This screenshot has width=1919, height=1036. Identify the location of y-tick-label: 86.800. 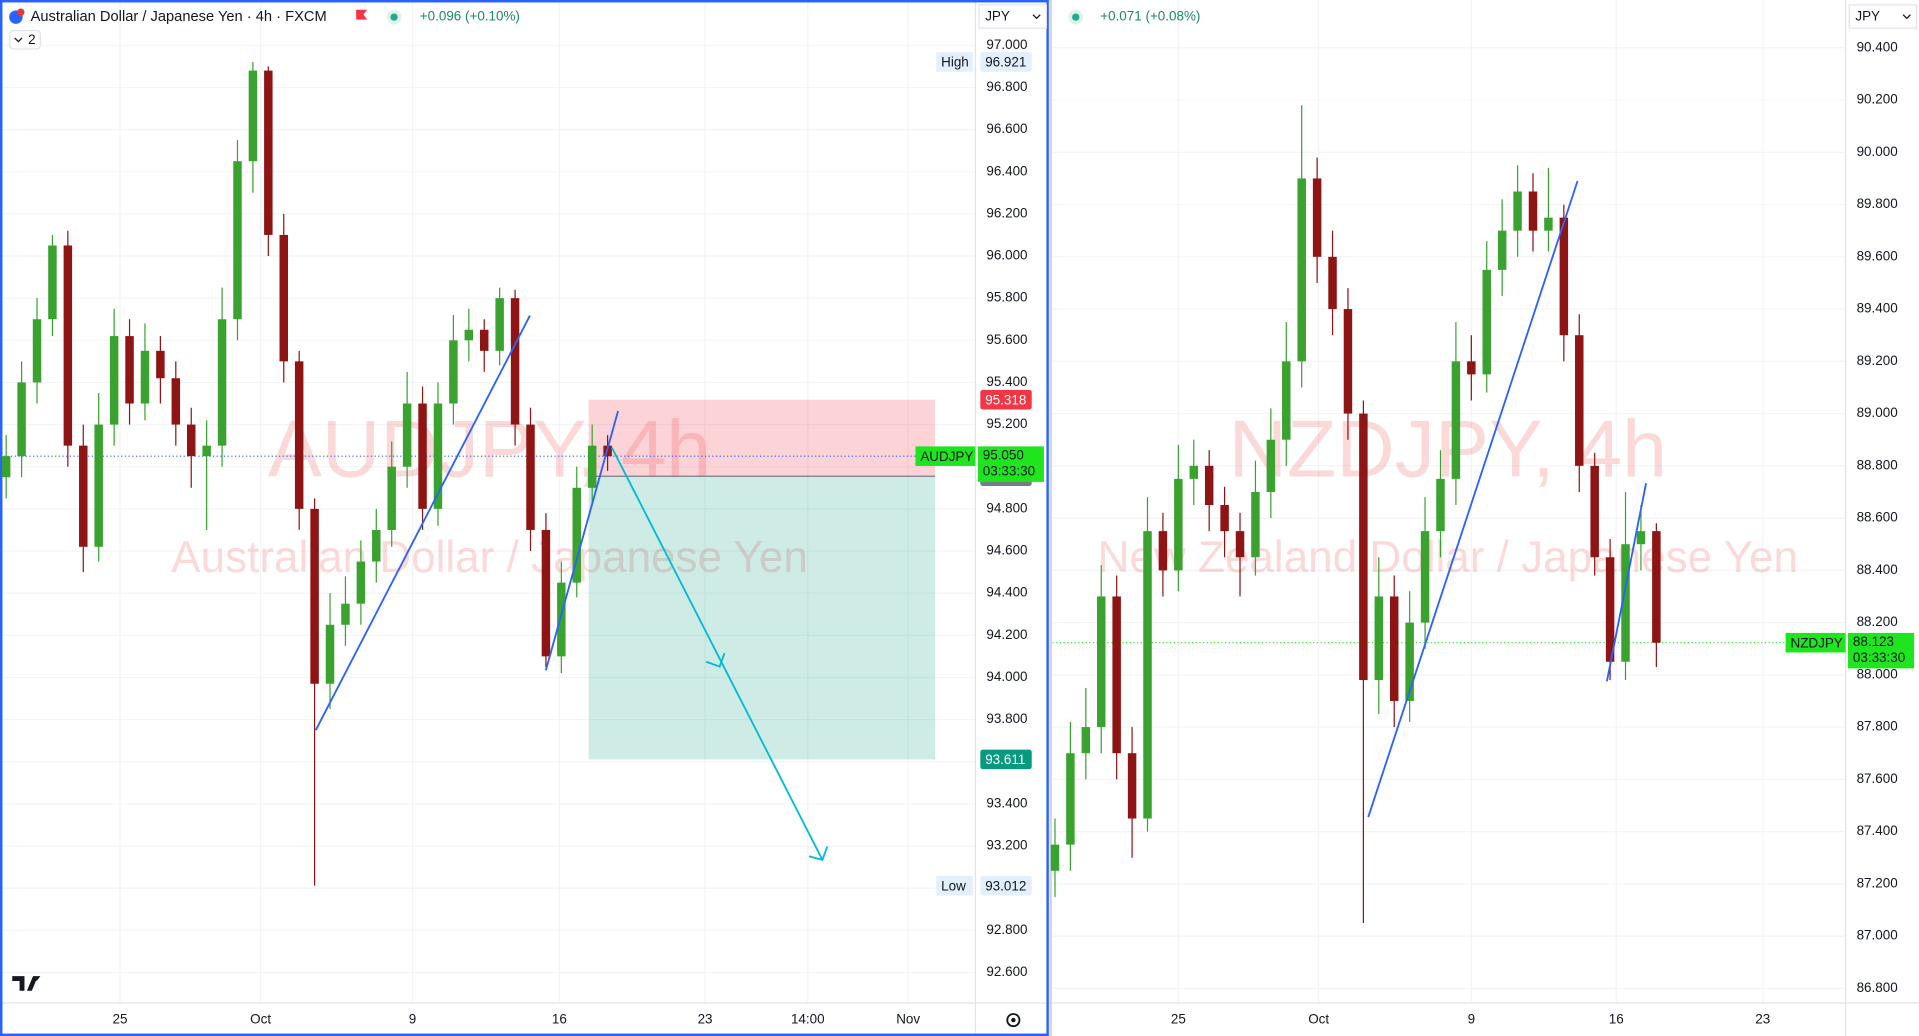
(1877, 987).